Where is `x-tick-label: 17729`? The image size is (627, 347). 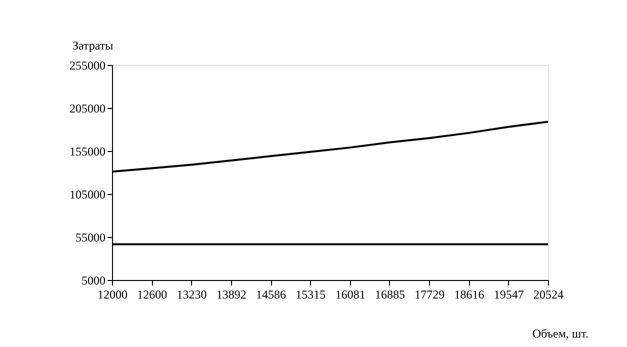 x-tick-label: 17729 is located at coordinates (429, 295).